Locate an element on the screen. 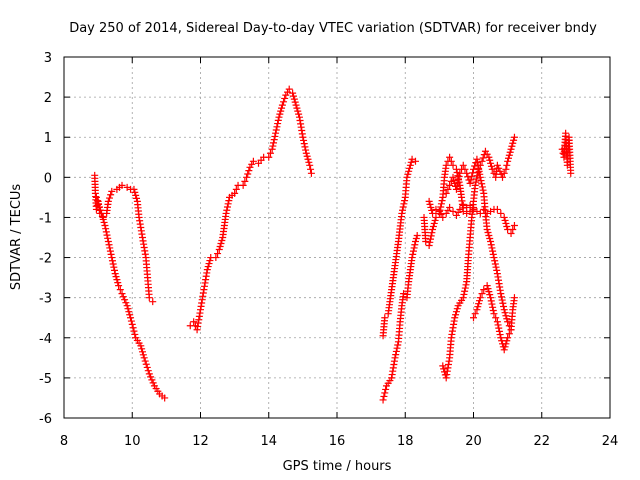 This screenshot has height=480, width=640. y-tick-label: -5 is located at coordinates (45, 379).